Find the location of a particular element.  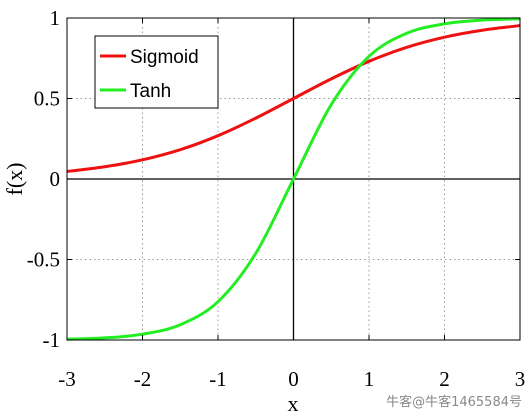

watermark: 牛客@牛客1465584号 is located at coordinates (454, 402).